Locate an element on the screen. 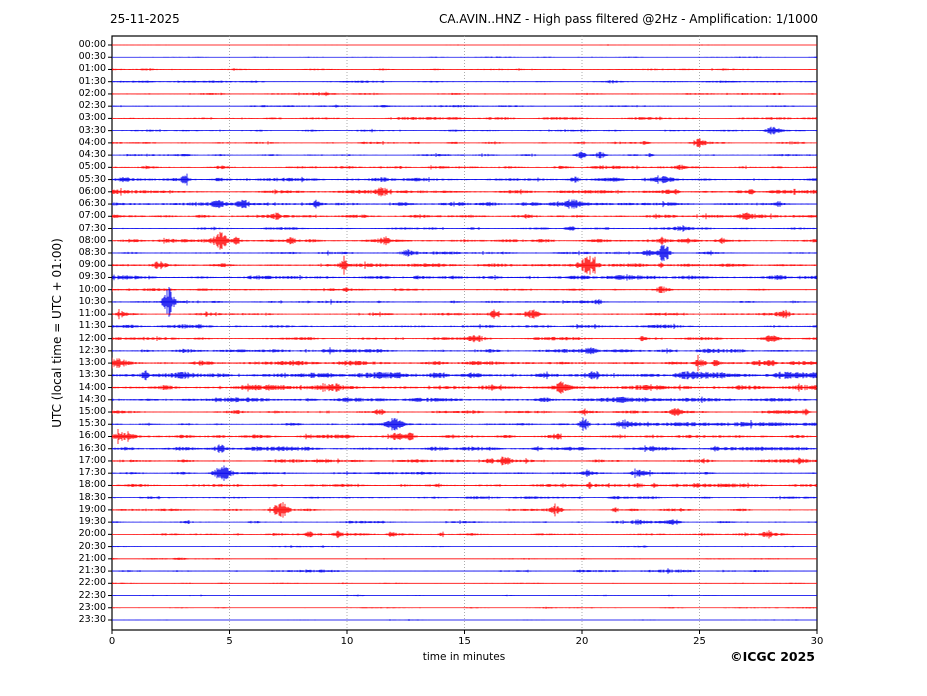 The image size is (927, 696). x-tick-label: 5 is located at coordinates (229, 641).